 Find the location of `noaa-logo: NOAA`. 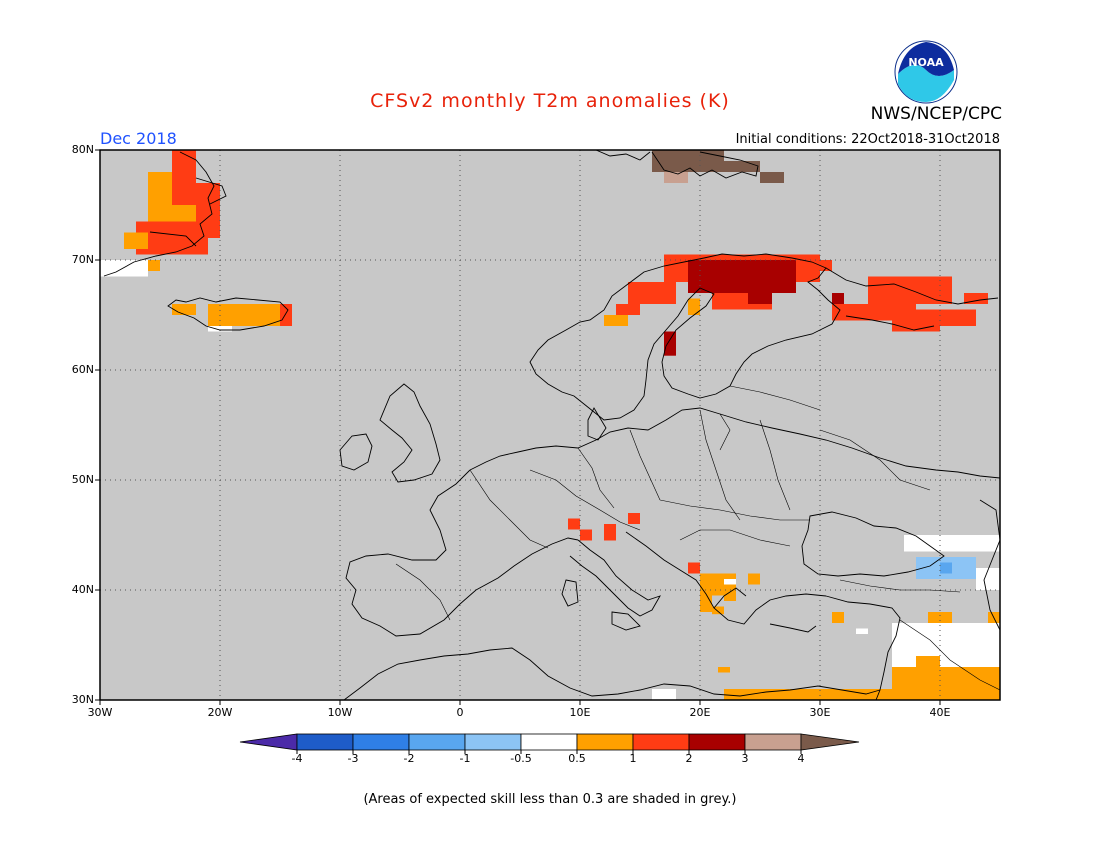

noaa-logo: NOAA is located at coordinates (926, 72).